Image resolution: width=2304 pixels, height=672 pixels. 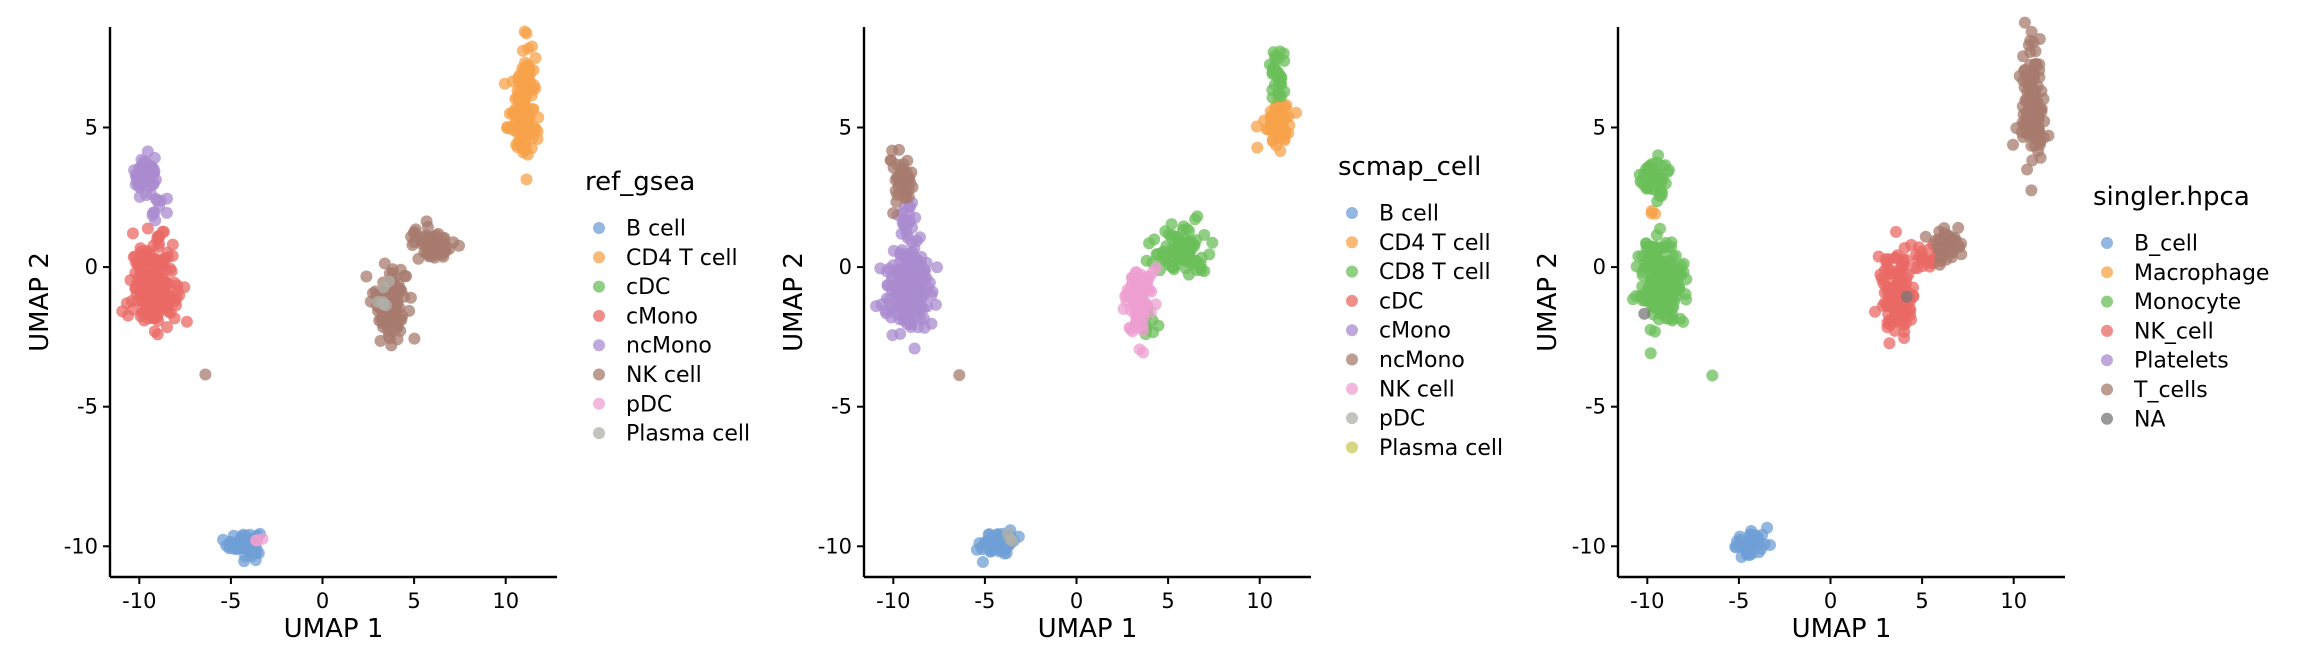 What do you see at coordinates (150, 186) in the screenshot?
I see `series-ncmono` at bounding box center [150, 186].